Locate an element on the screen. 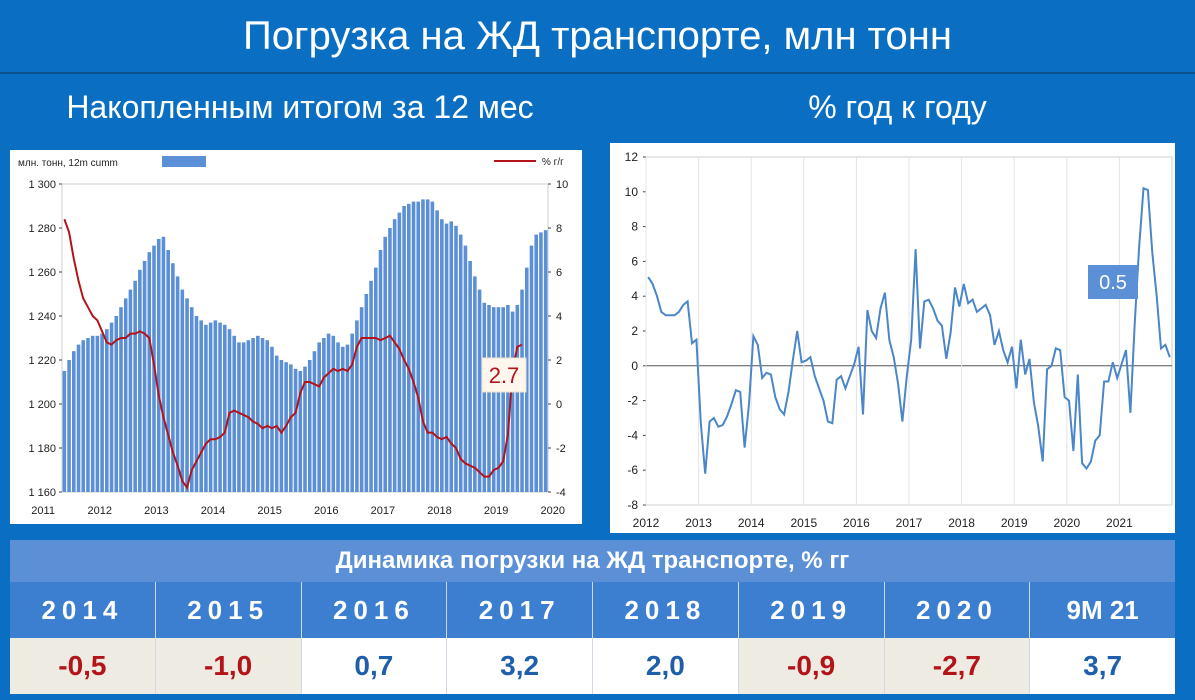  y-tick-label: 12 is located at coordinates (632, 157).